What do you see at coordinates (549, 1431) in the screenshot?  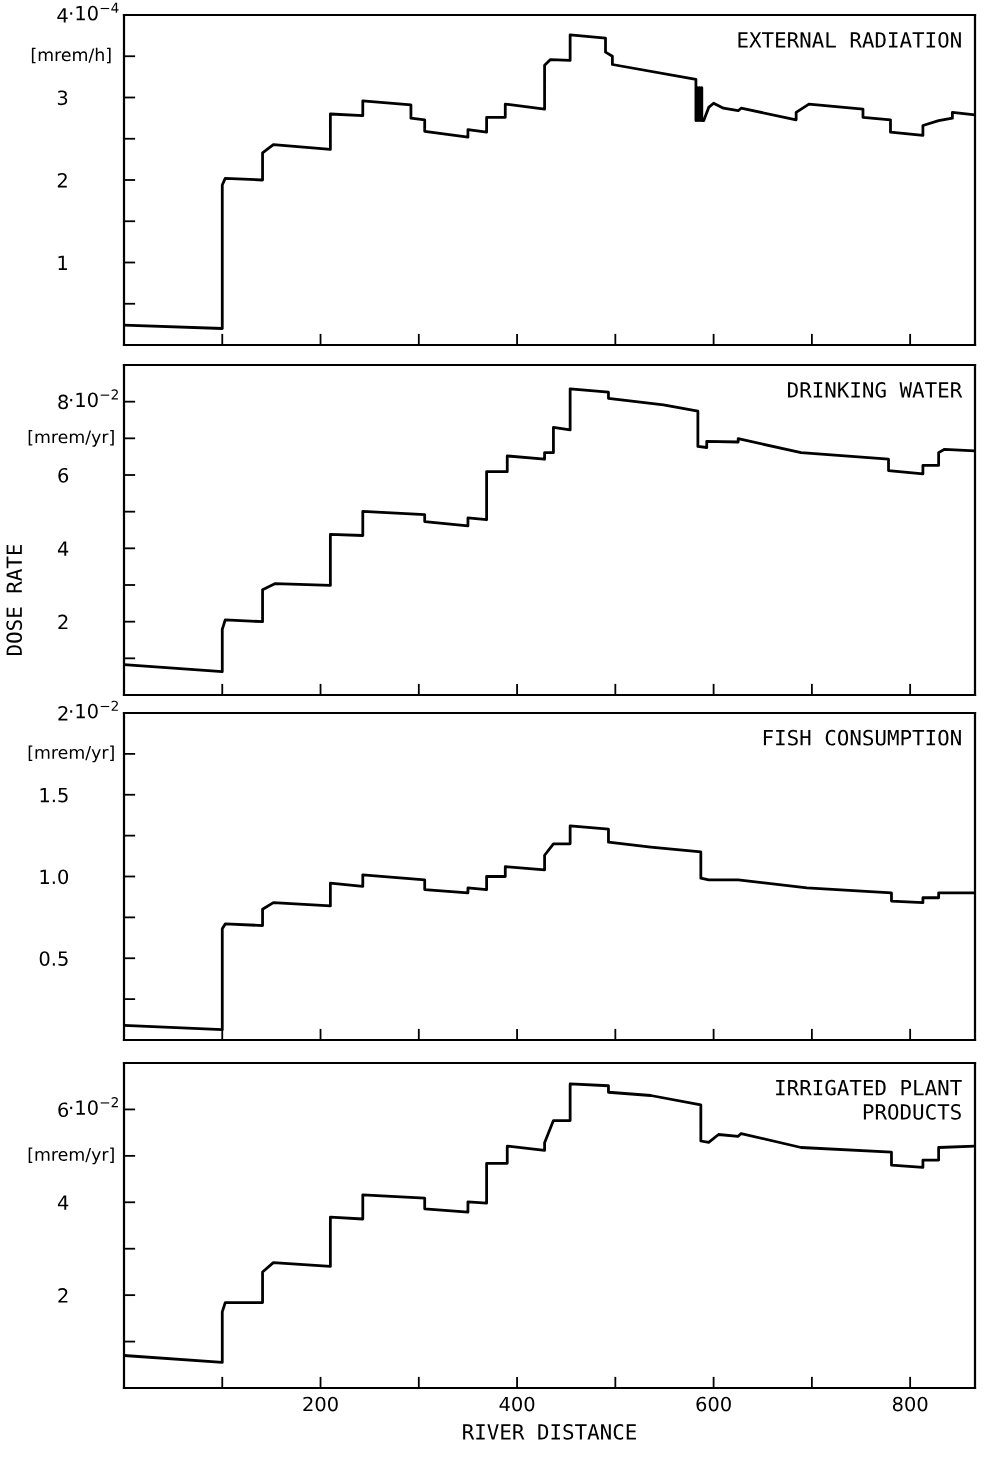 I see `x-axis-title: RIVER DISTANCE` at bounding box center [549, 1431].